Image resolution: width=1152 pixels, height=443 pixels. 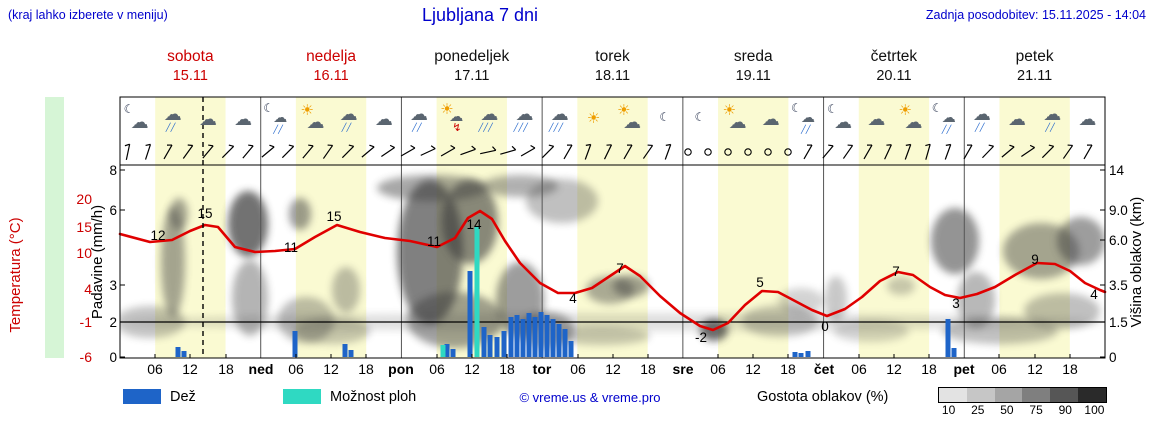 What do you see at coordinates (1118, 240) in the screenshot?
I see `cloud-tick: 6.0` at bounding box center [1118, 240].